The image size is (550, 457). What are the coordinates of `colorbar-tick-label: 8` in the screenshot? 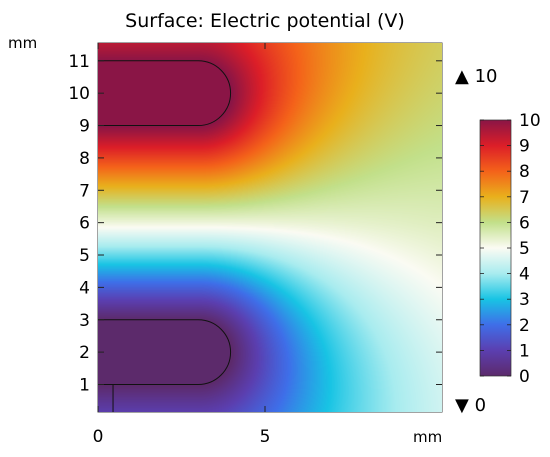 It's located at (524, 172).